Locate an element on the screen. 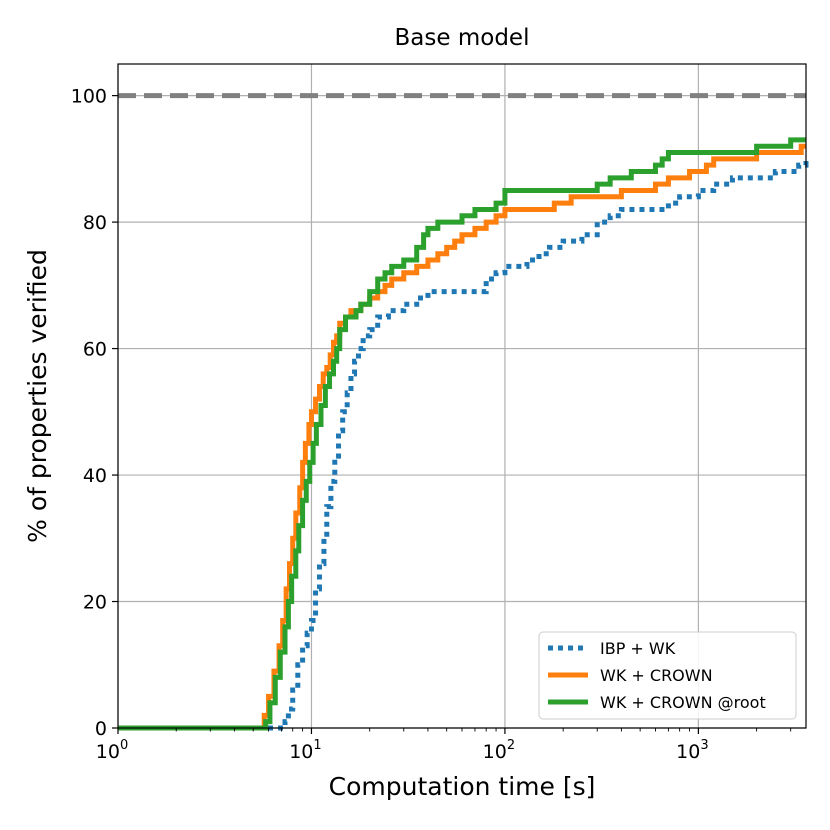 Image resolution: width=830 pixels, height=830 pixels. x-tick-label: 10¹ is located at coordinates (305, 750).